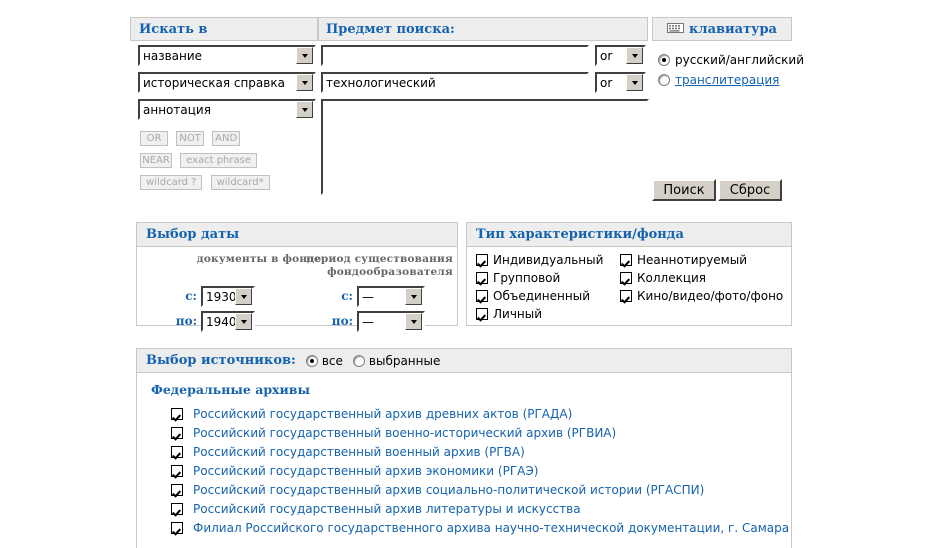 The width and height of the screenshot is (935, 548). Describe the element at coordinates (177, 414) in the screenshot. I see `checkbox-archive-rgada` at that location.